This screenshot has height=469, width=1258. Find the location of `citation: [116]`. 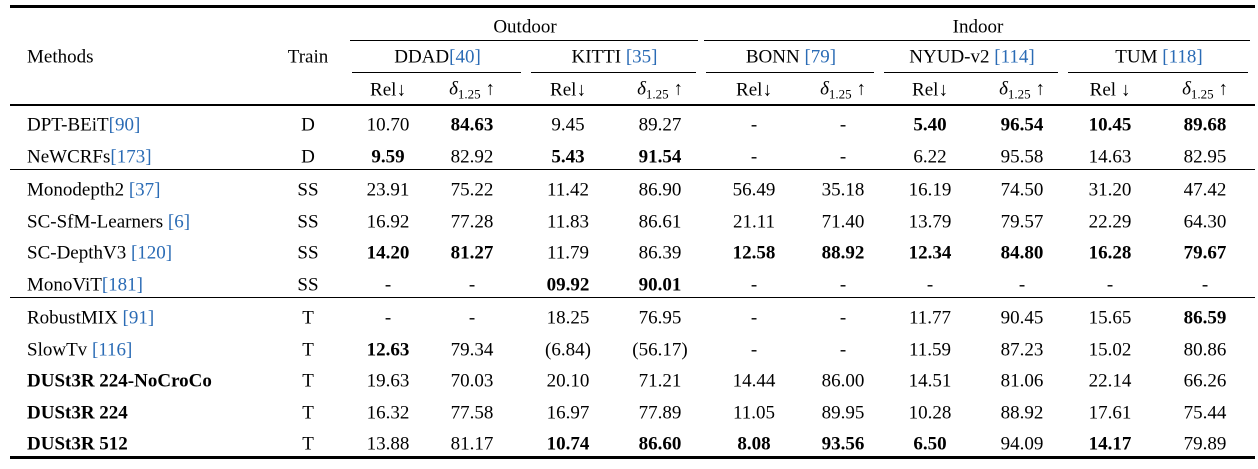

citation: [116] is located at coordinates (112, 349).